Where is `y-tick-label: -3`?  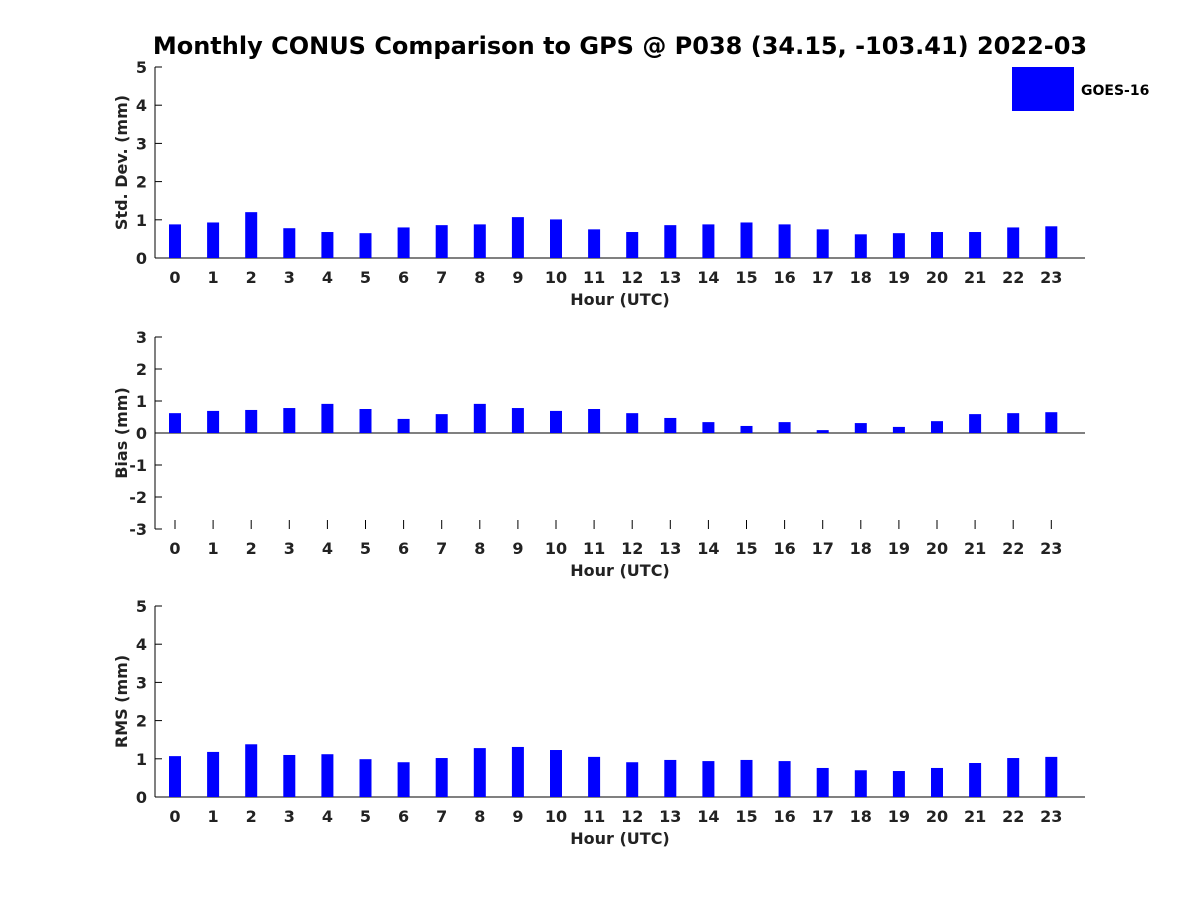 y-tick-label: -3 is located at coordinates (138, 529).